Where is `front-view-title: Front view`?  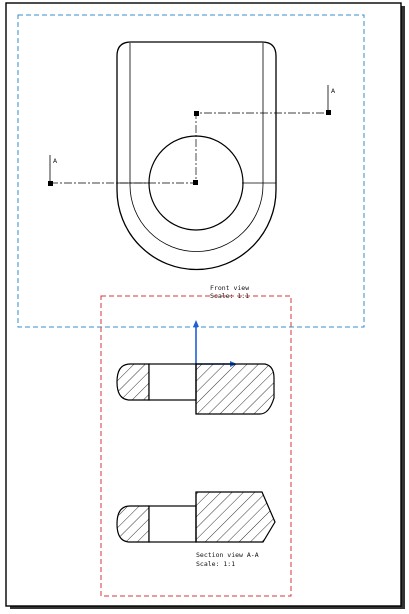 front-view-title: Front view is located at coordinates (229, 288).